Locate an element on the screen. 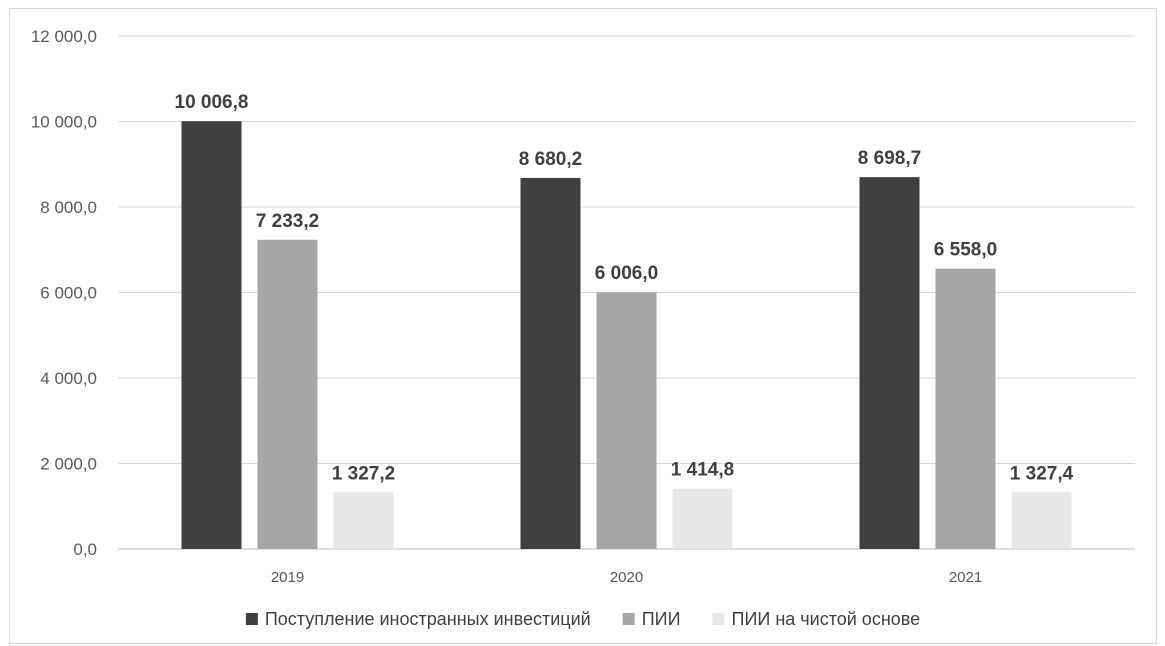 The image size is (1165, 646). data-label: 7 233,2 is located at coordinates (287, 221).